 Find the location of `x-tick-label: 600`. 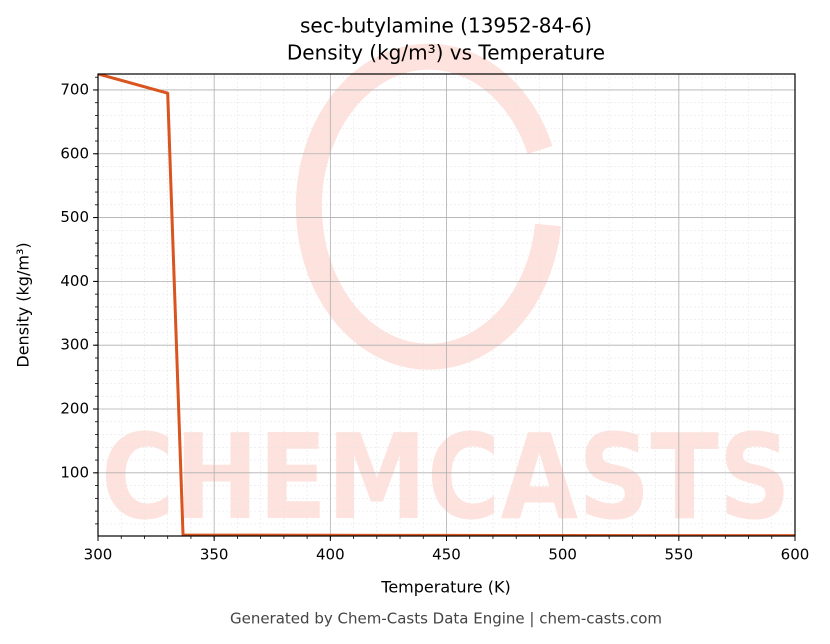

x-tick-label: 600 is located at coordinates (795, 555).